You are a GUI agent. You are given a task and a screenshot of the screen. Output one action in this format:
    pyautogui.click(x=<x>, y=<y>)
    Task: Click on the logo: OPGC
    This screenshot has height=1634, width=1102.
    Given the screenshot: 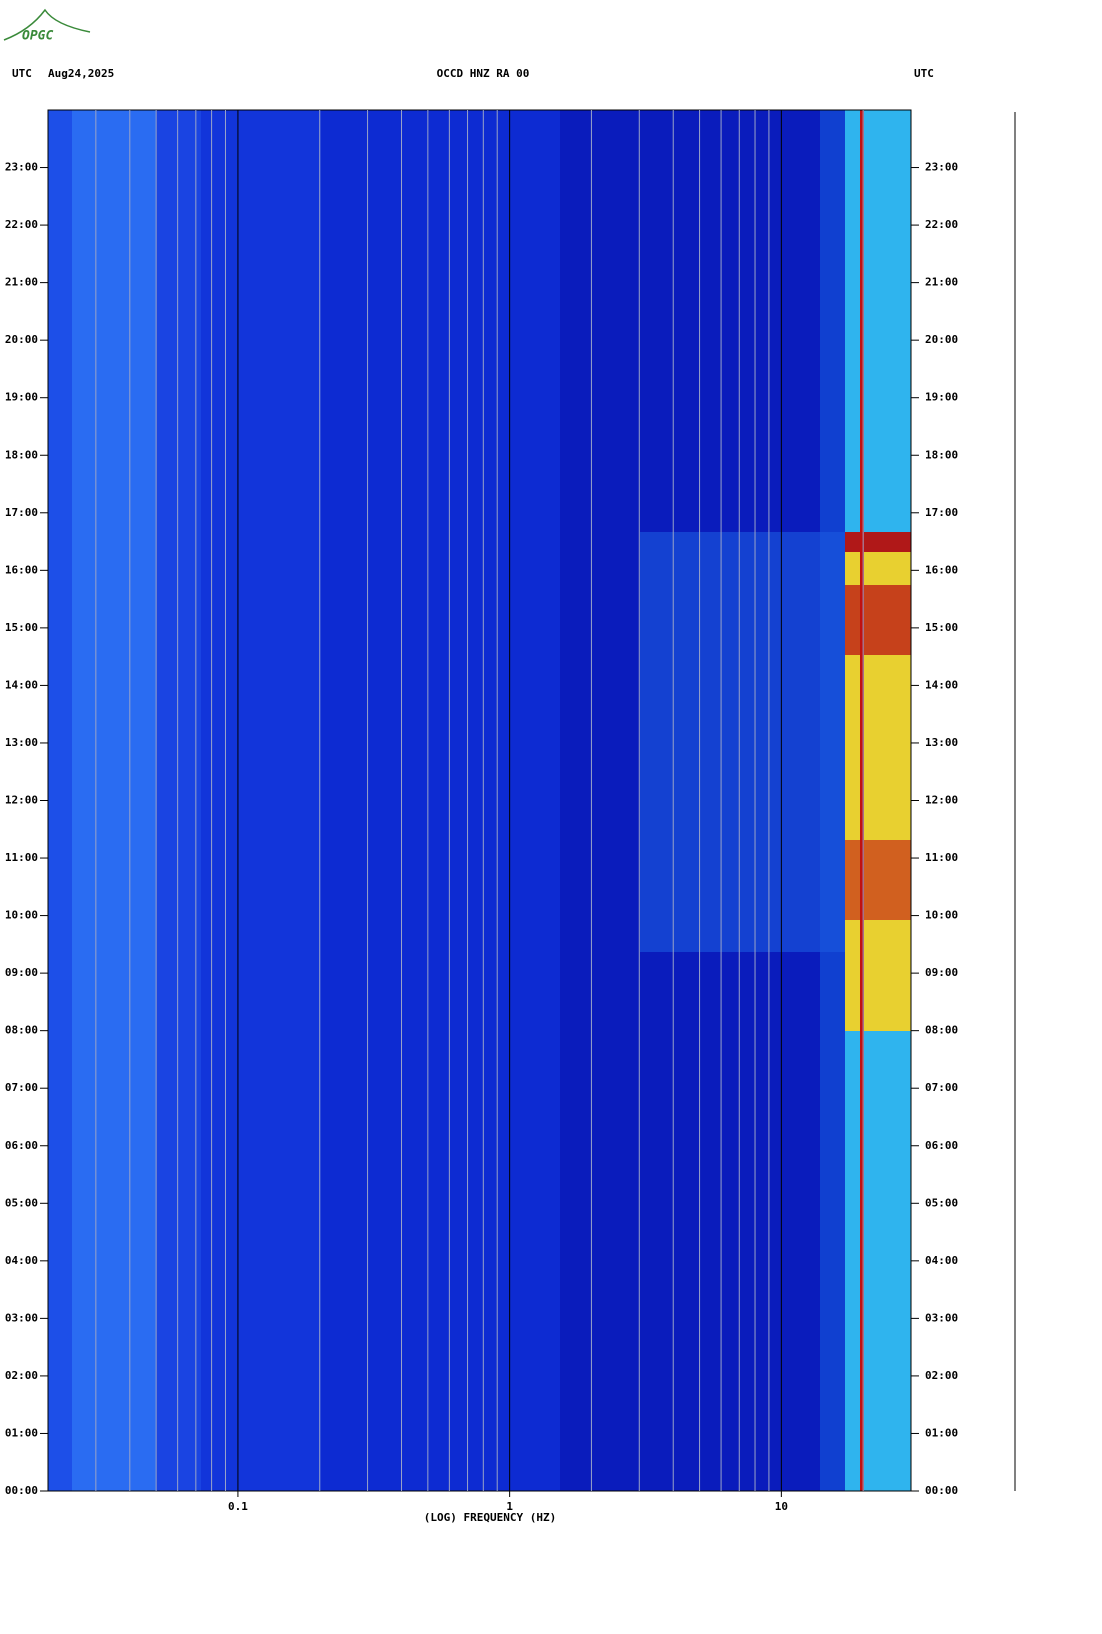 What is the action you would take?
    pyautogui.click(x=37, y=36)
    